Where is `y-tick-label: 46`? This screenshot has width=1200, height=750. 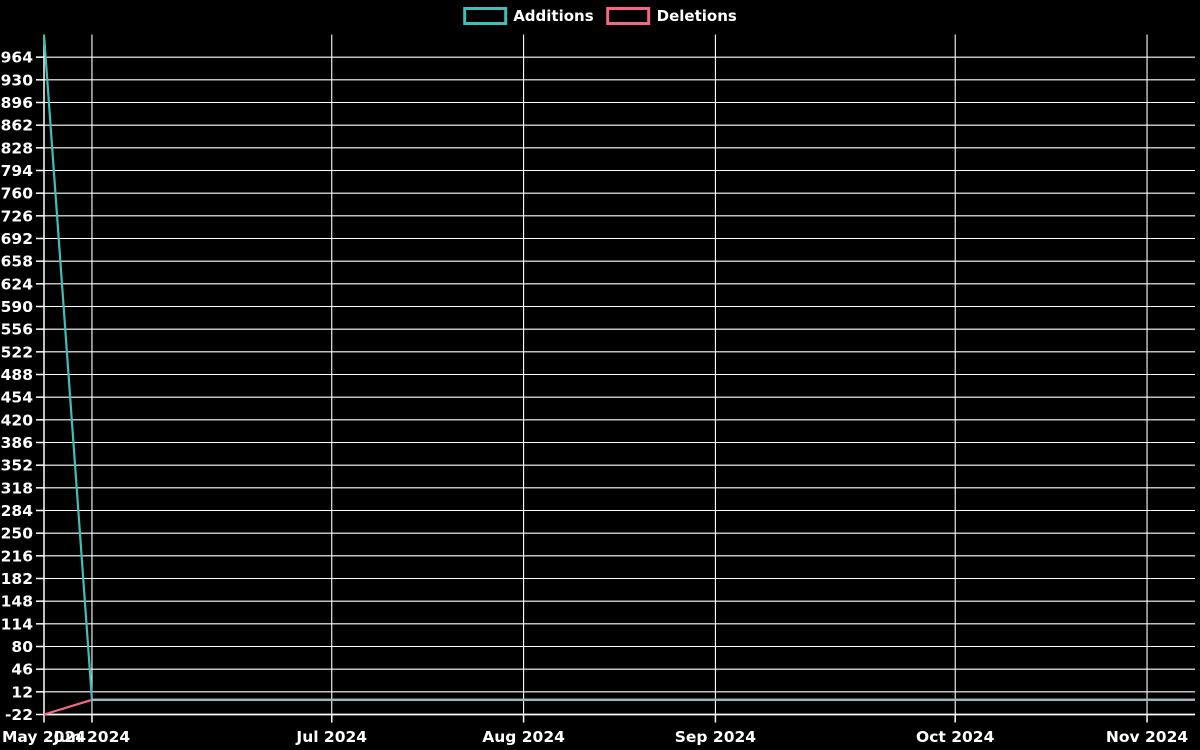
y-tick-label: 46 is located at coordinates (22, 670).